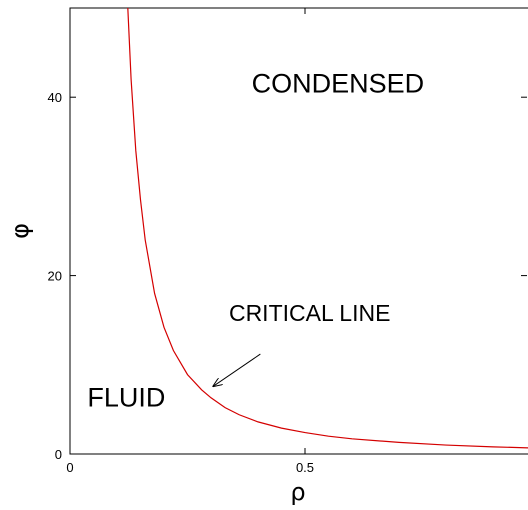 The width and height of the screenshot is (528, 510). I want to click on y-tick-label: 0, so click(58, 454).